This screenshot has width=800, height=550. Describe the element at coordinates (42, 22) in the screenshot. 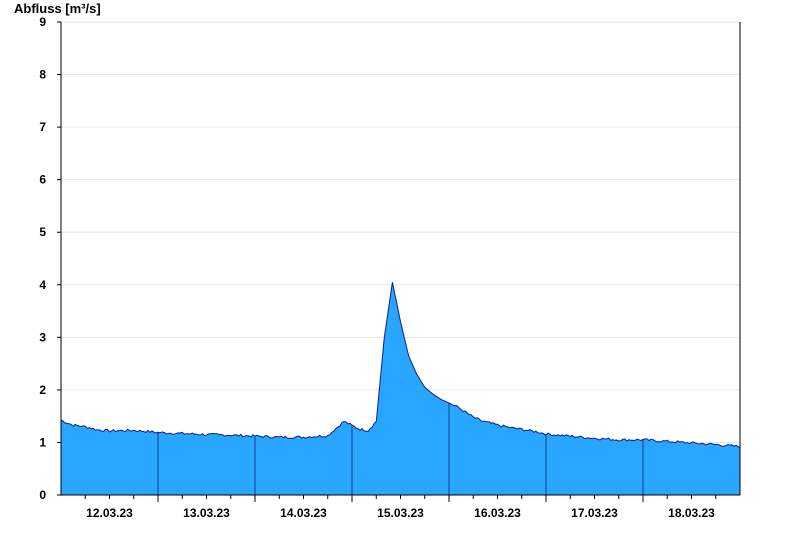

I see `y-tick-label: 9` at that location.